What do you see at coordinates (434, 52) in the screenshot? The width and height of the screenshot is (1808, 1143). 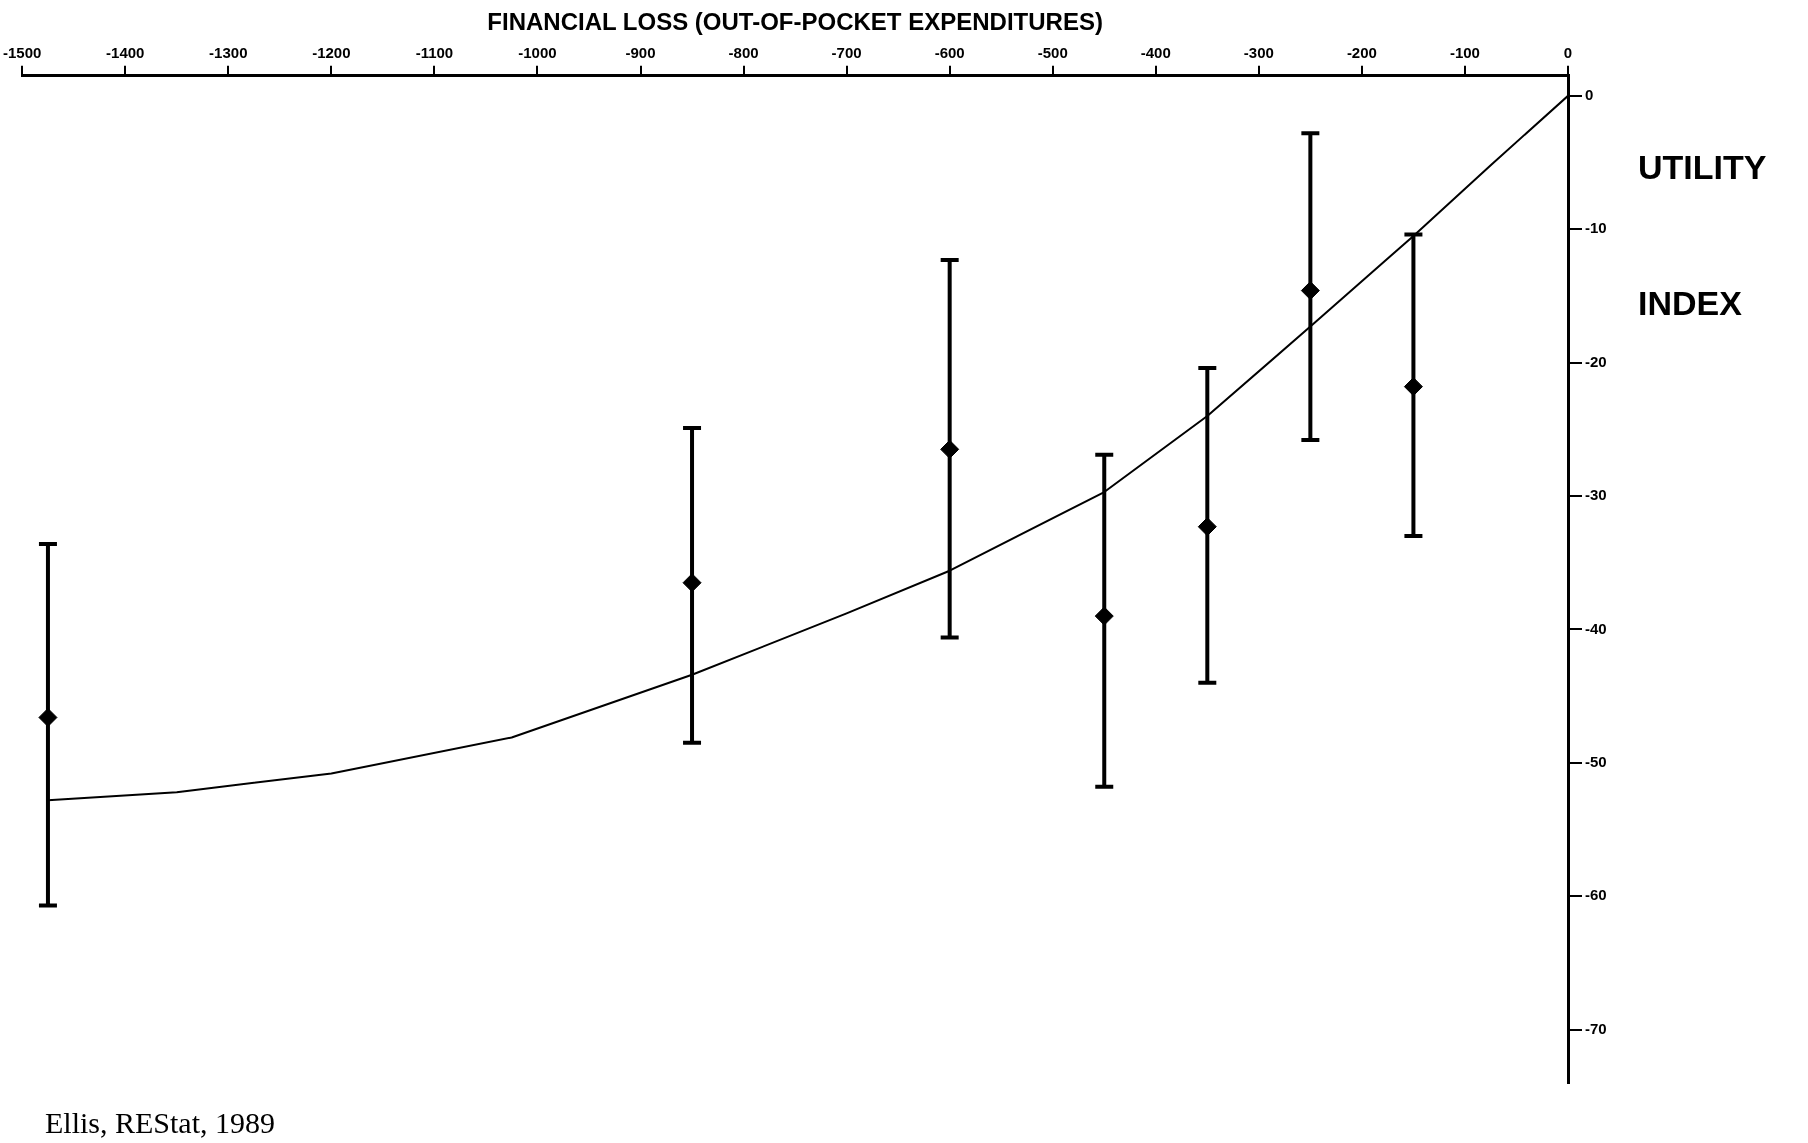 I see `x-tick-label: -1100` at bounding box center [434, 52].